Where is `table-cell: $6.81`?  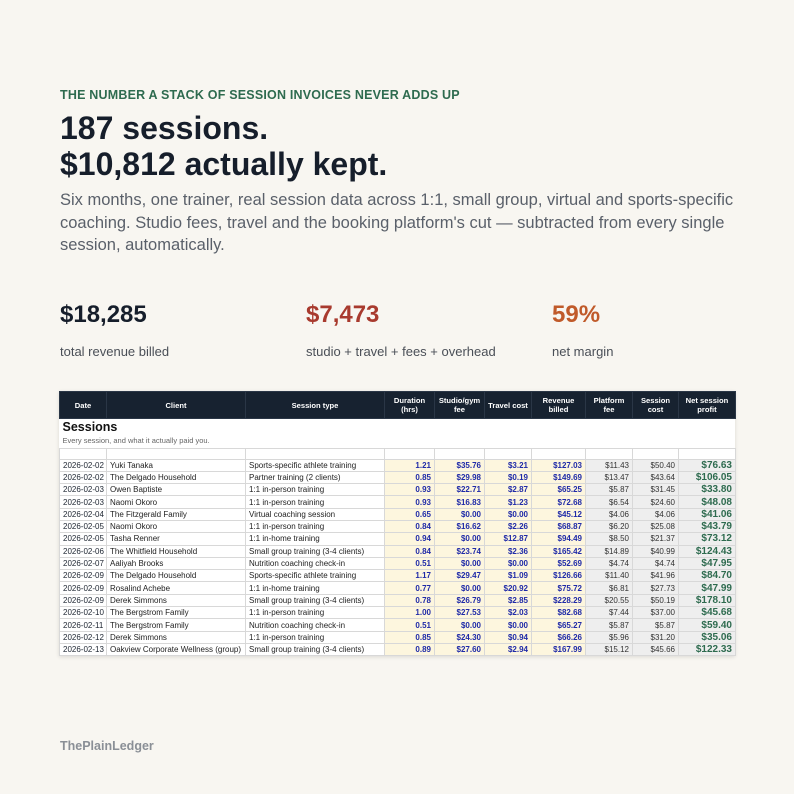 table-cell: $6.81 is located at coordinates (609, 588).